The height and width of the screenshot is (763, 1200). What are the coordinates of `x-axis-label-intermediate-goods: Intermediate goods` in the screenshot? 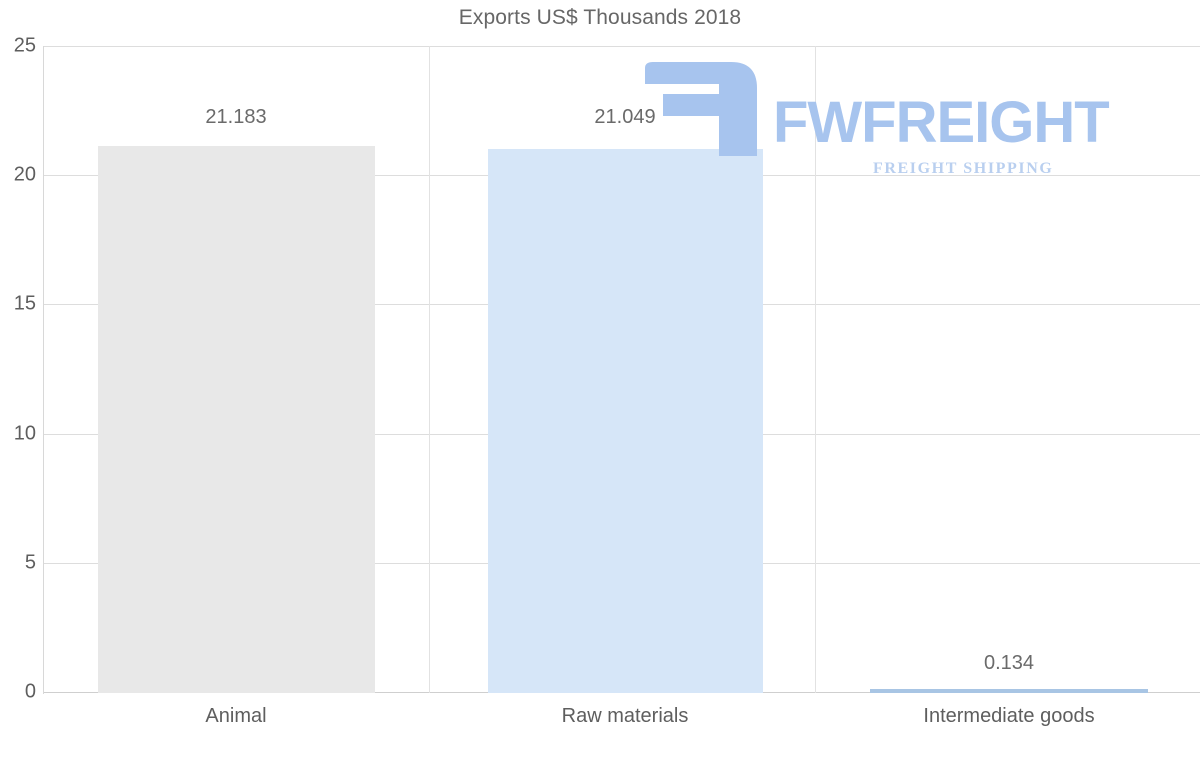 It's located at (1009, 716).